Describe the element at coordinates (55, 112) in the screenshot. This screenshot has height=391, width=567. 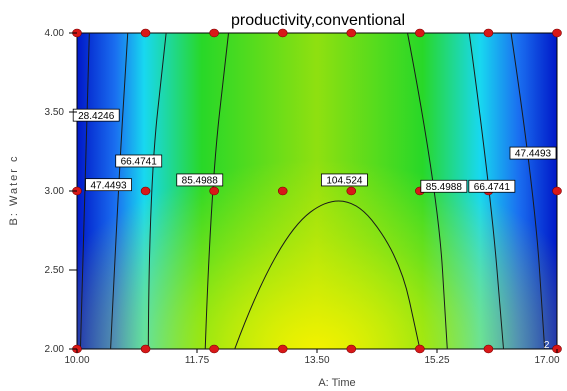
I see `y-tick-label: 3.50` at that location.